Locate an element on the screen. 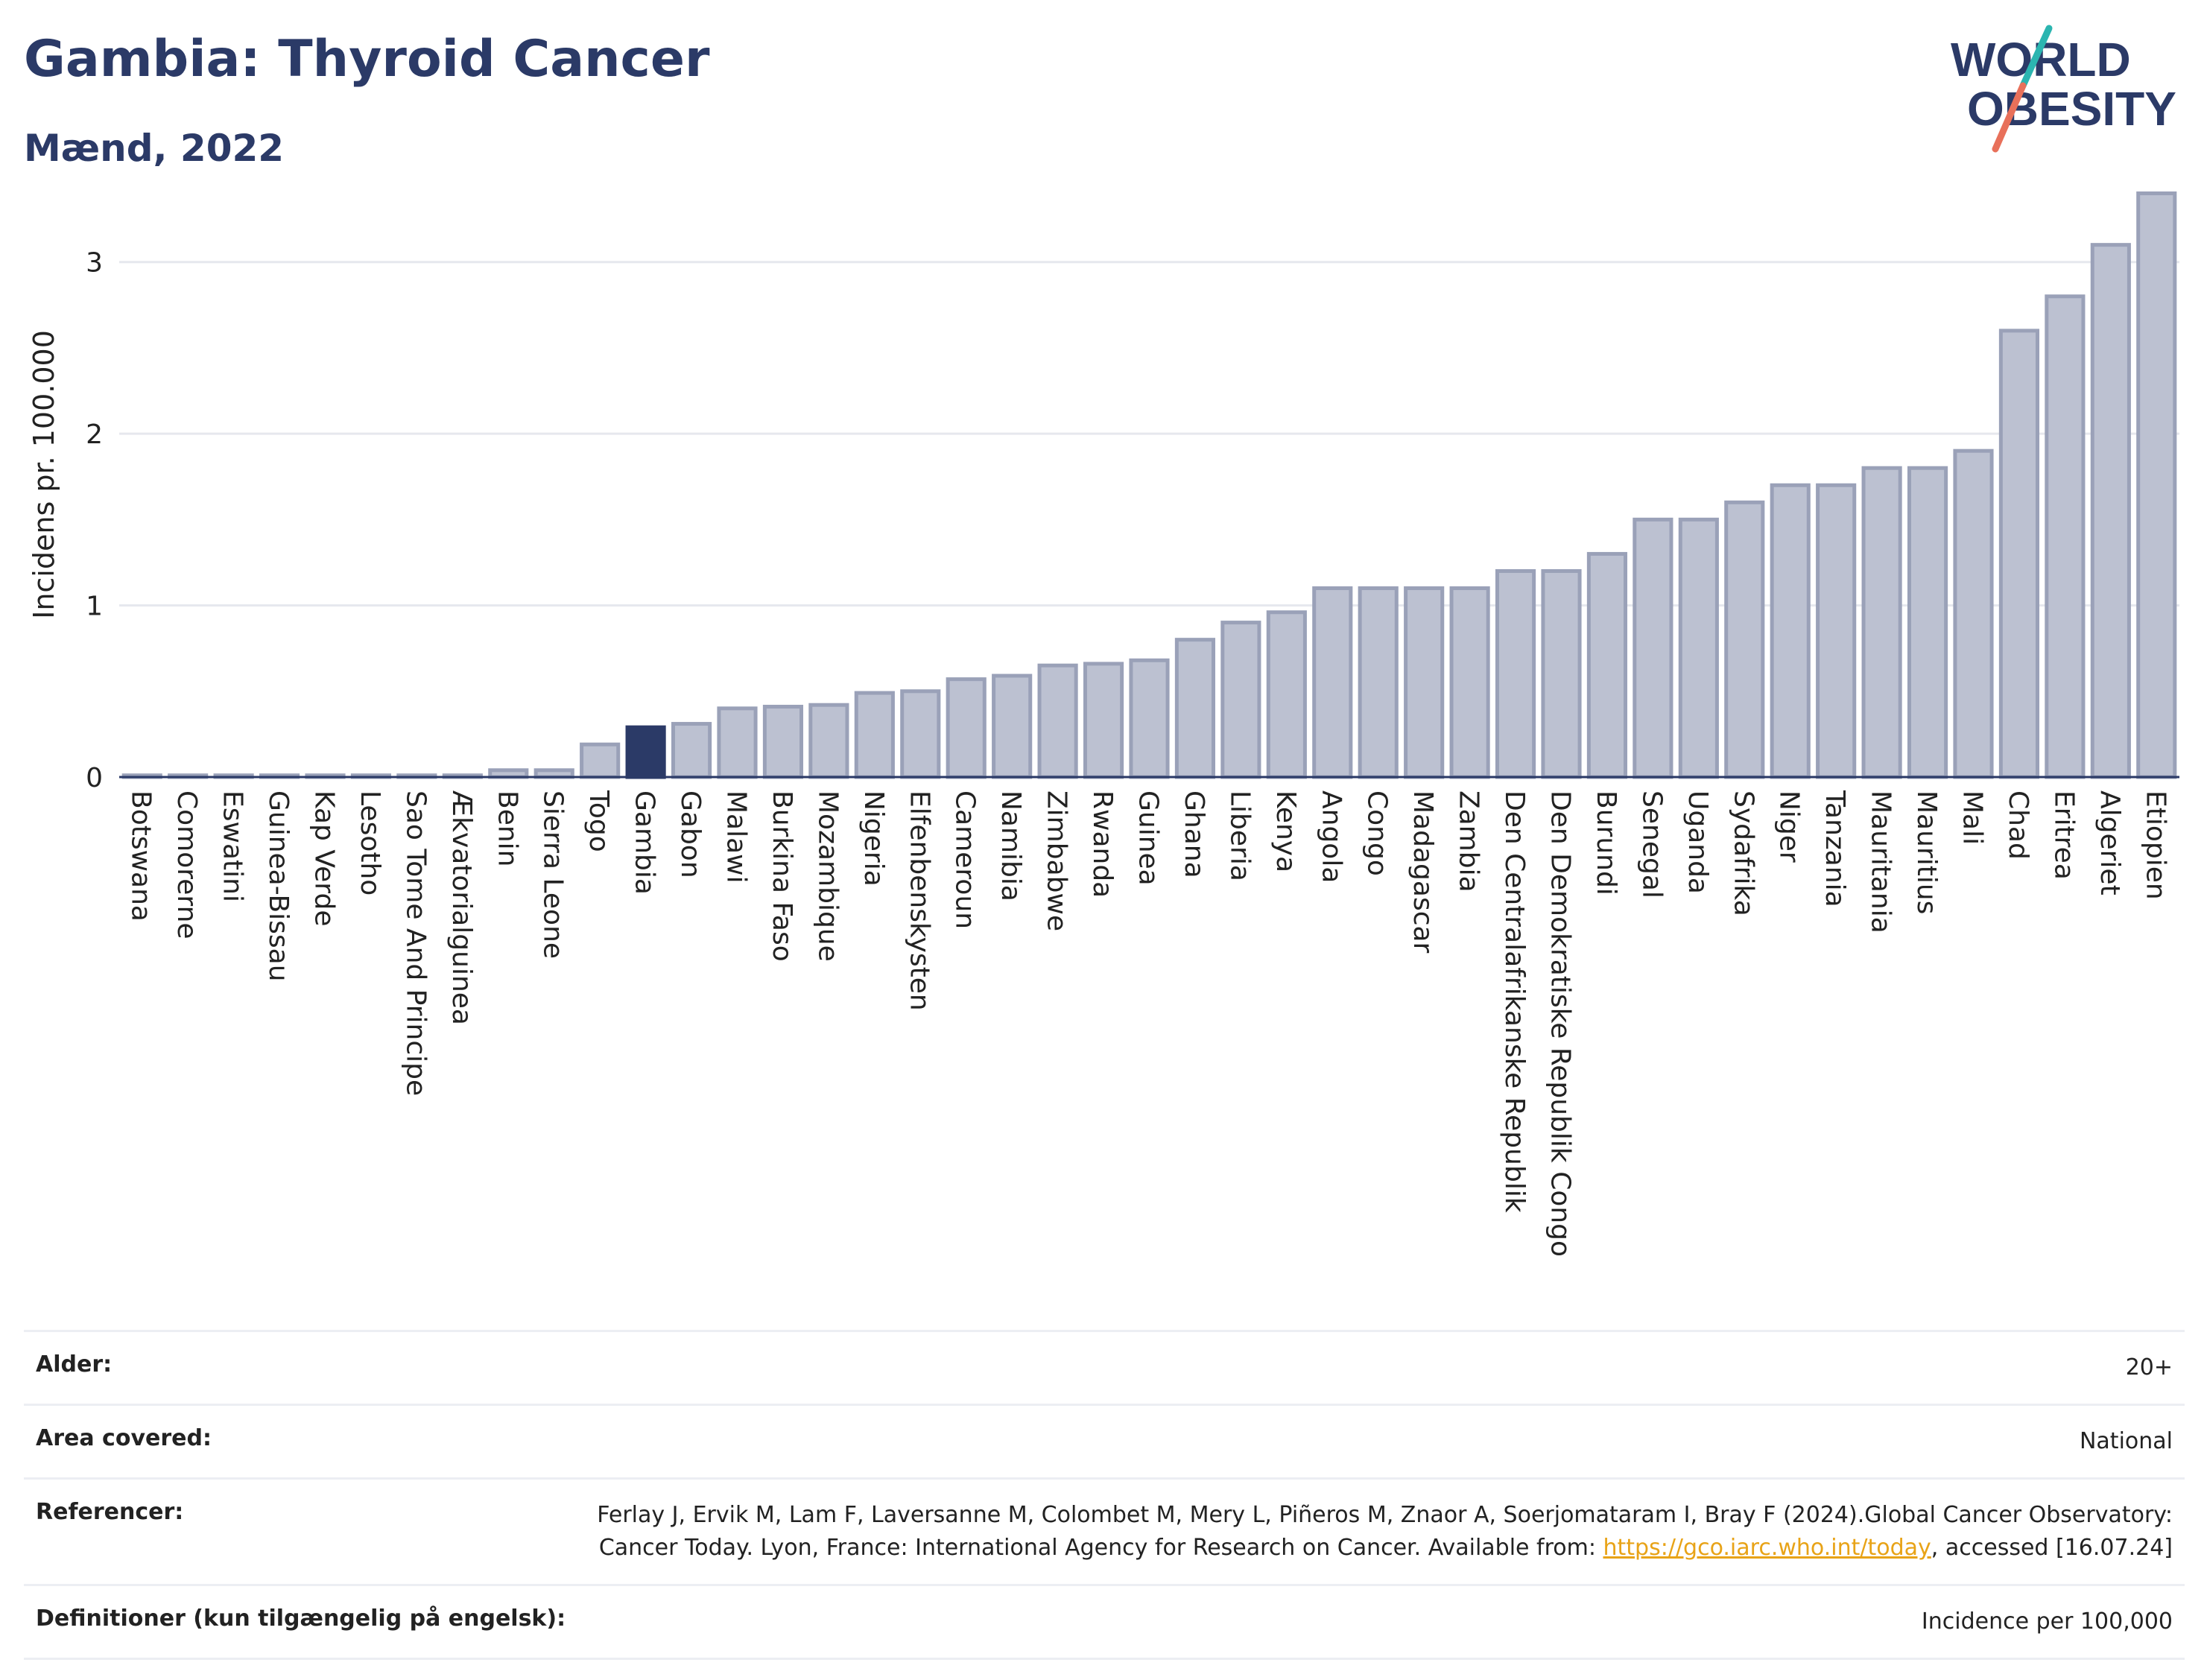 Image resolution: width=2204 pixels, height=1680 pixels. bar-namibia is located at coordinates (1012, 726).